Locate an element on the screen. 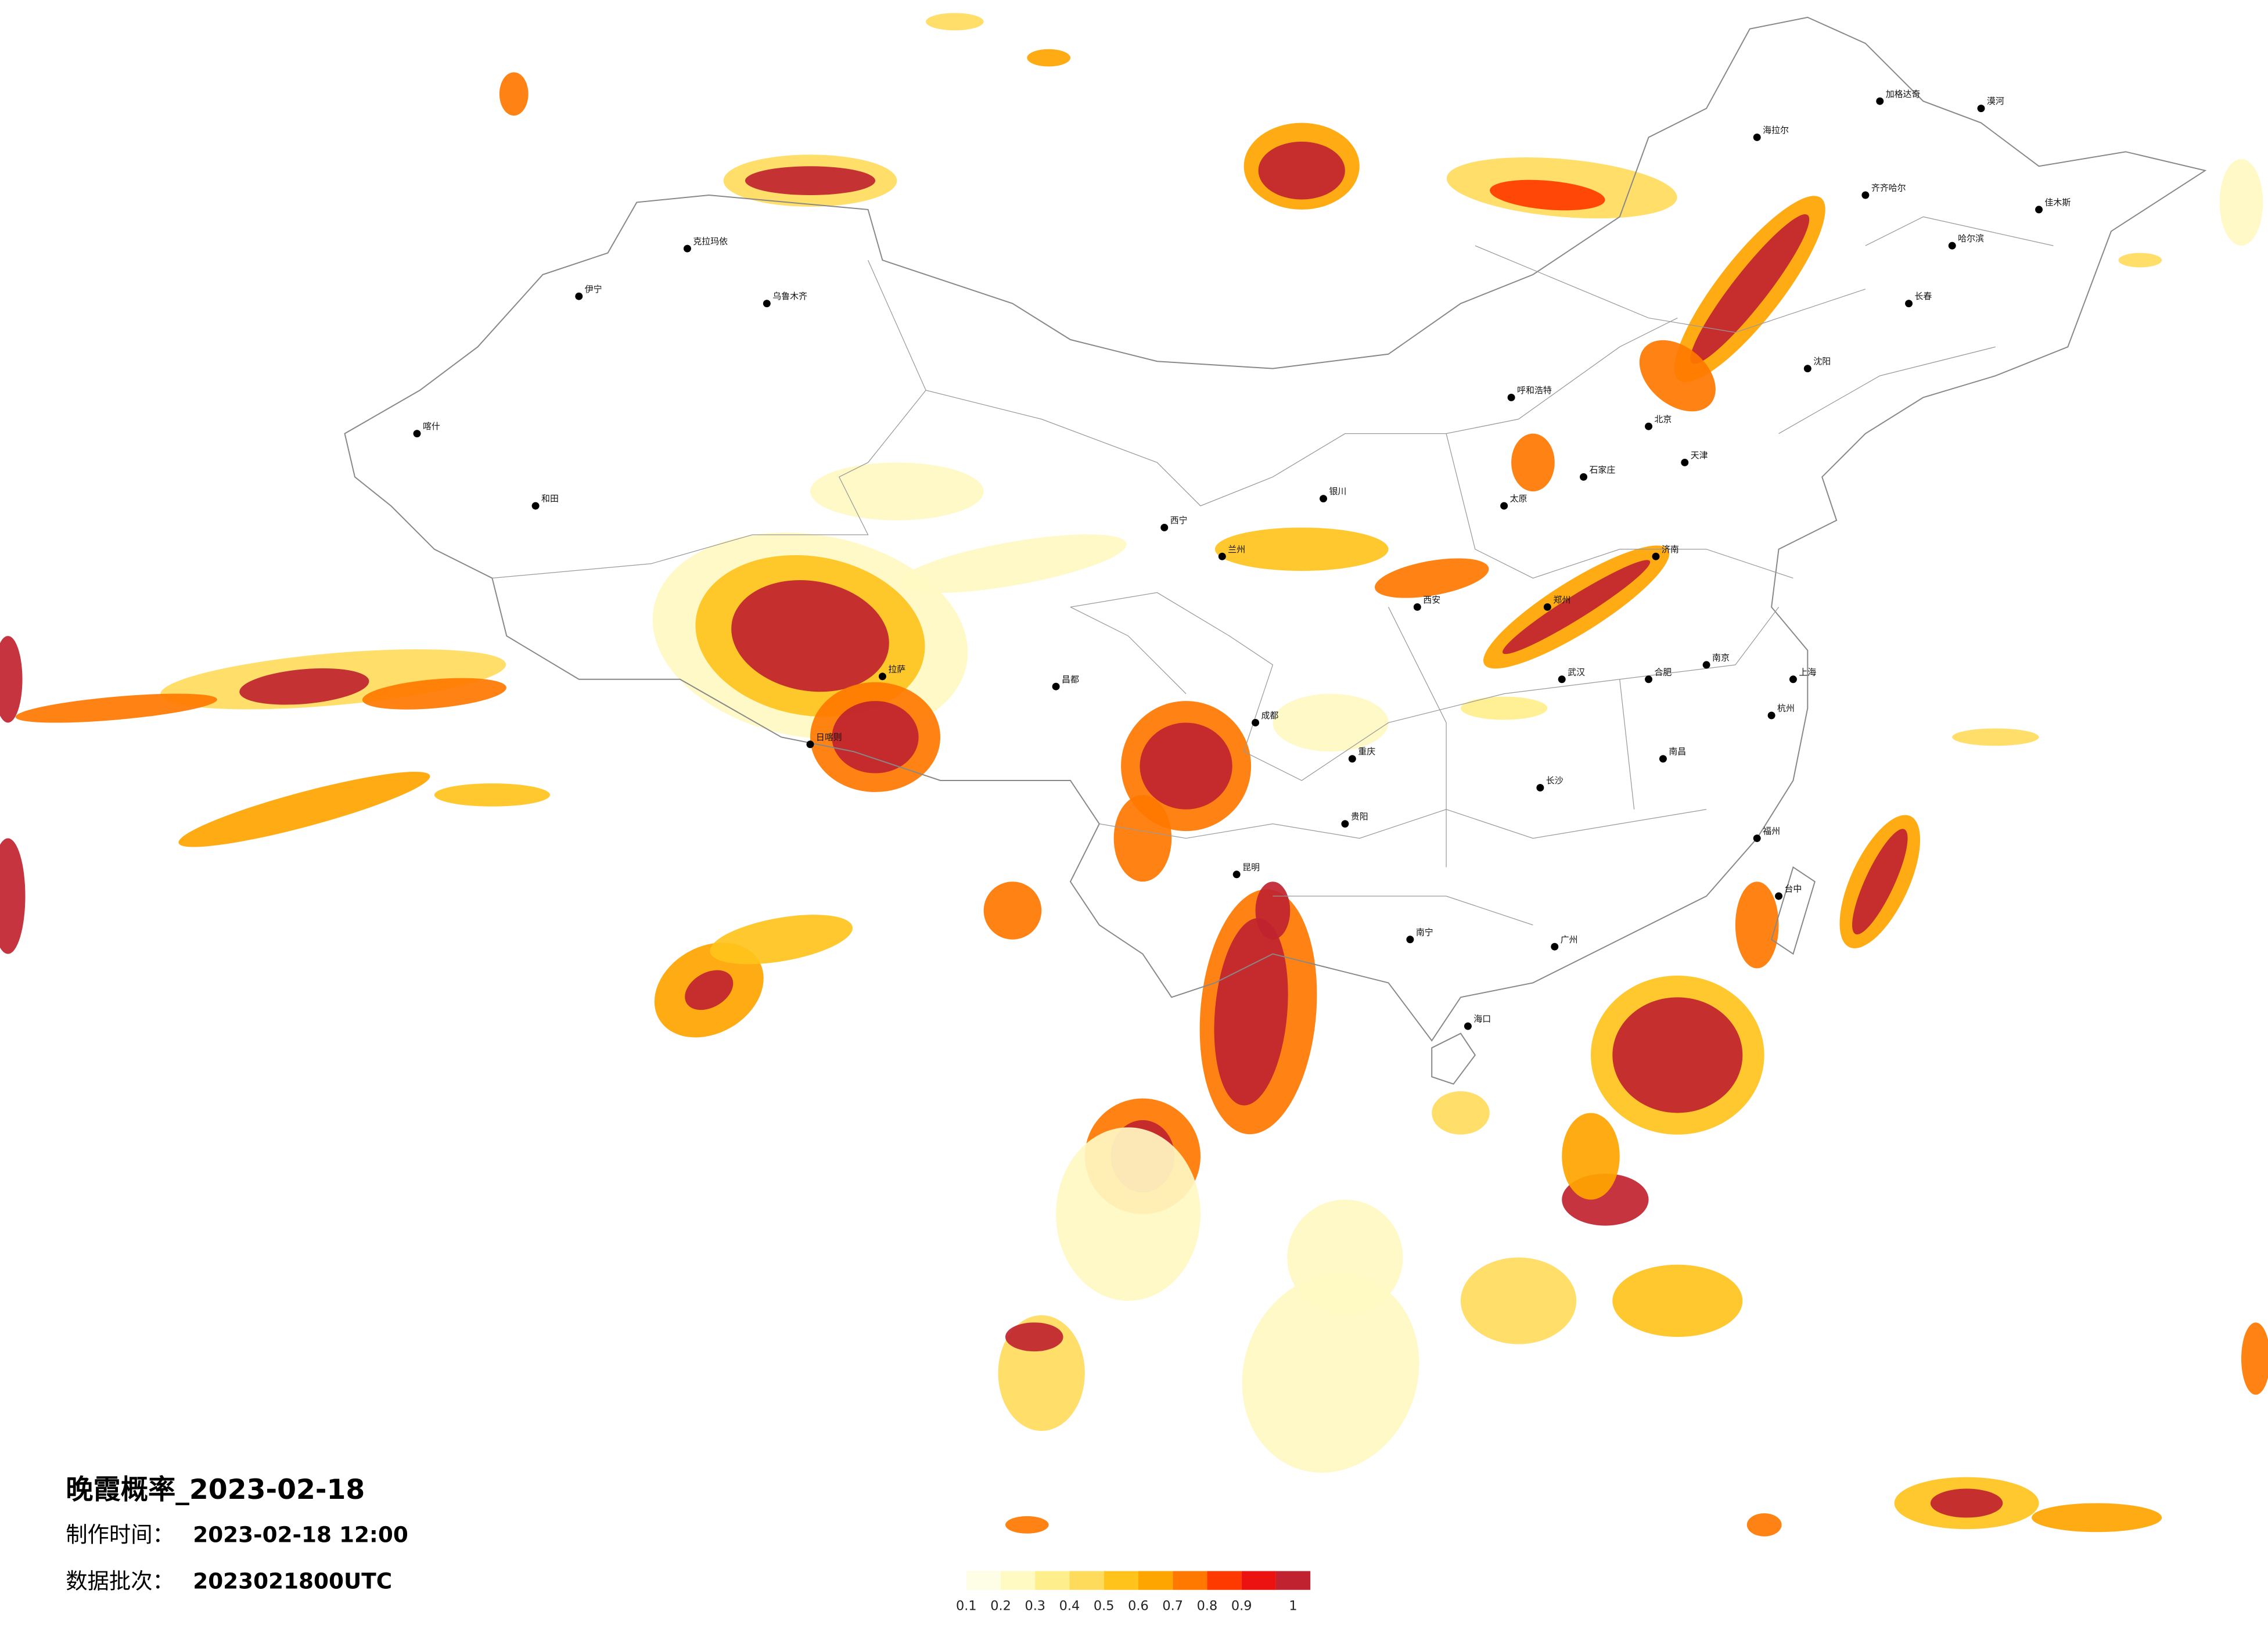 This screenshot has height=1626, width=2268. info-value: 2023-02-18 12:00 is located at coordinates (300, 1535).